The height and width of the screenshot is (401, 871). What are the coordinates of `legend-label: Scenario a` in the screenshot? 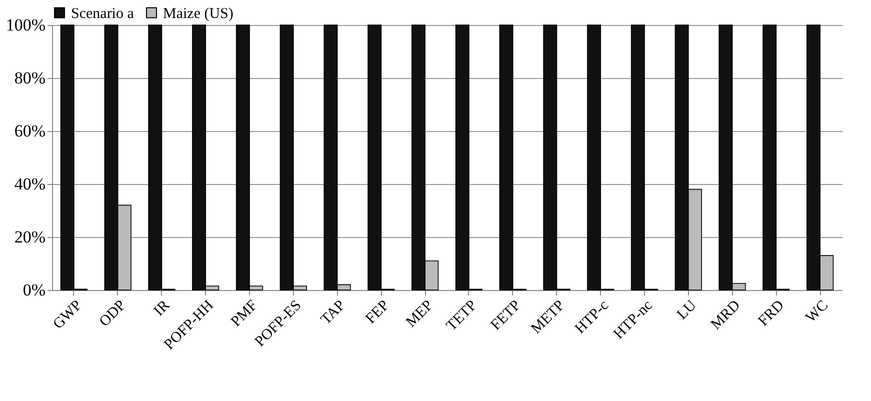 It's located at (102, 14).